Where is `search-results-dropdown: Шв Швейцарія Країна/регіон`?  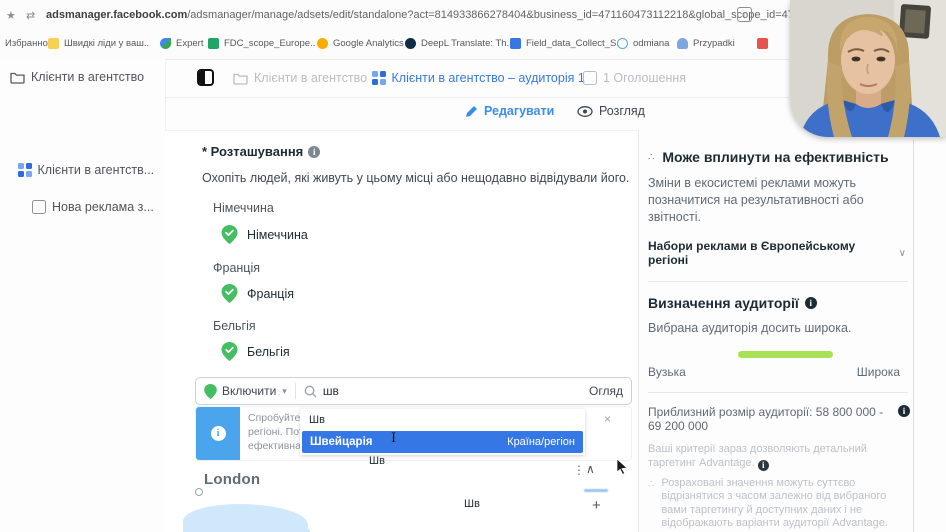
search-results-dropdown: Шв Швейцарія Країна/регіон is located at coordinates (442, 432).